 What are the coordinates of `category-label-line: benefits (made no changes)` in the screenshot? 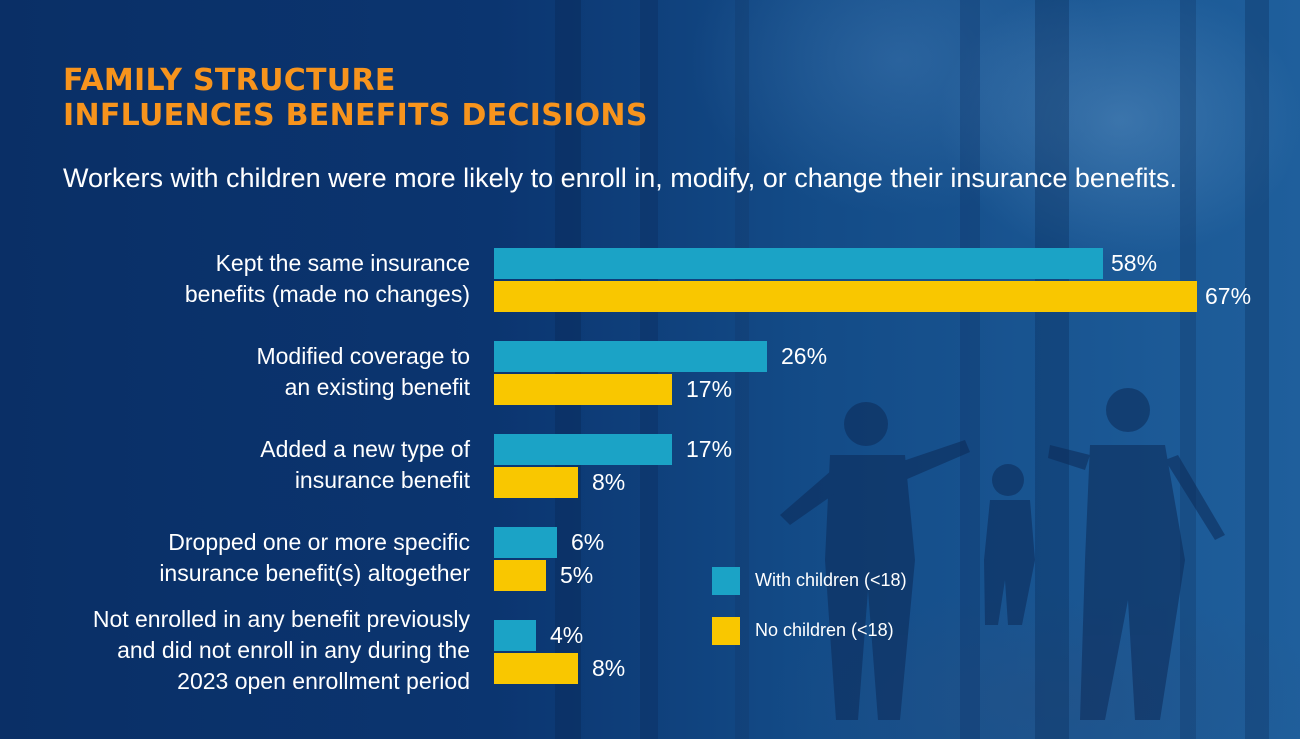 It's located at (327, 294).